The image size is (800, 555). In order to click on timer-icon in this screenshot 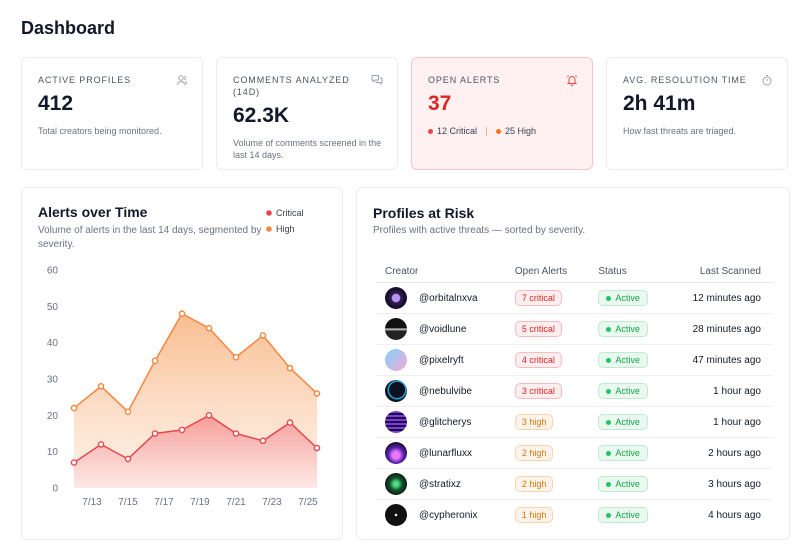, I will do `click(767, 80)`.